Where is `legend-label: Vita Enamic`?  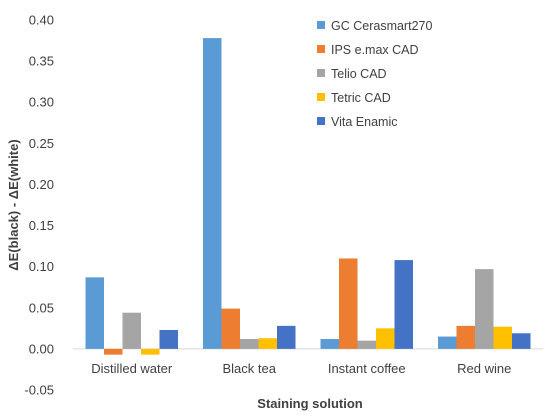 legend-label: Vita Enamic is located at coordinates (364, 122).